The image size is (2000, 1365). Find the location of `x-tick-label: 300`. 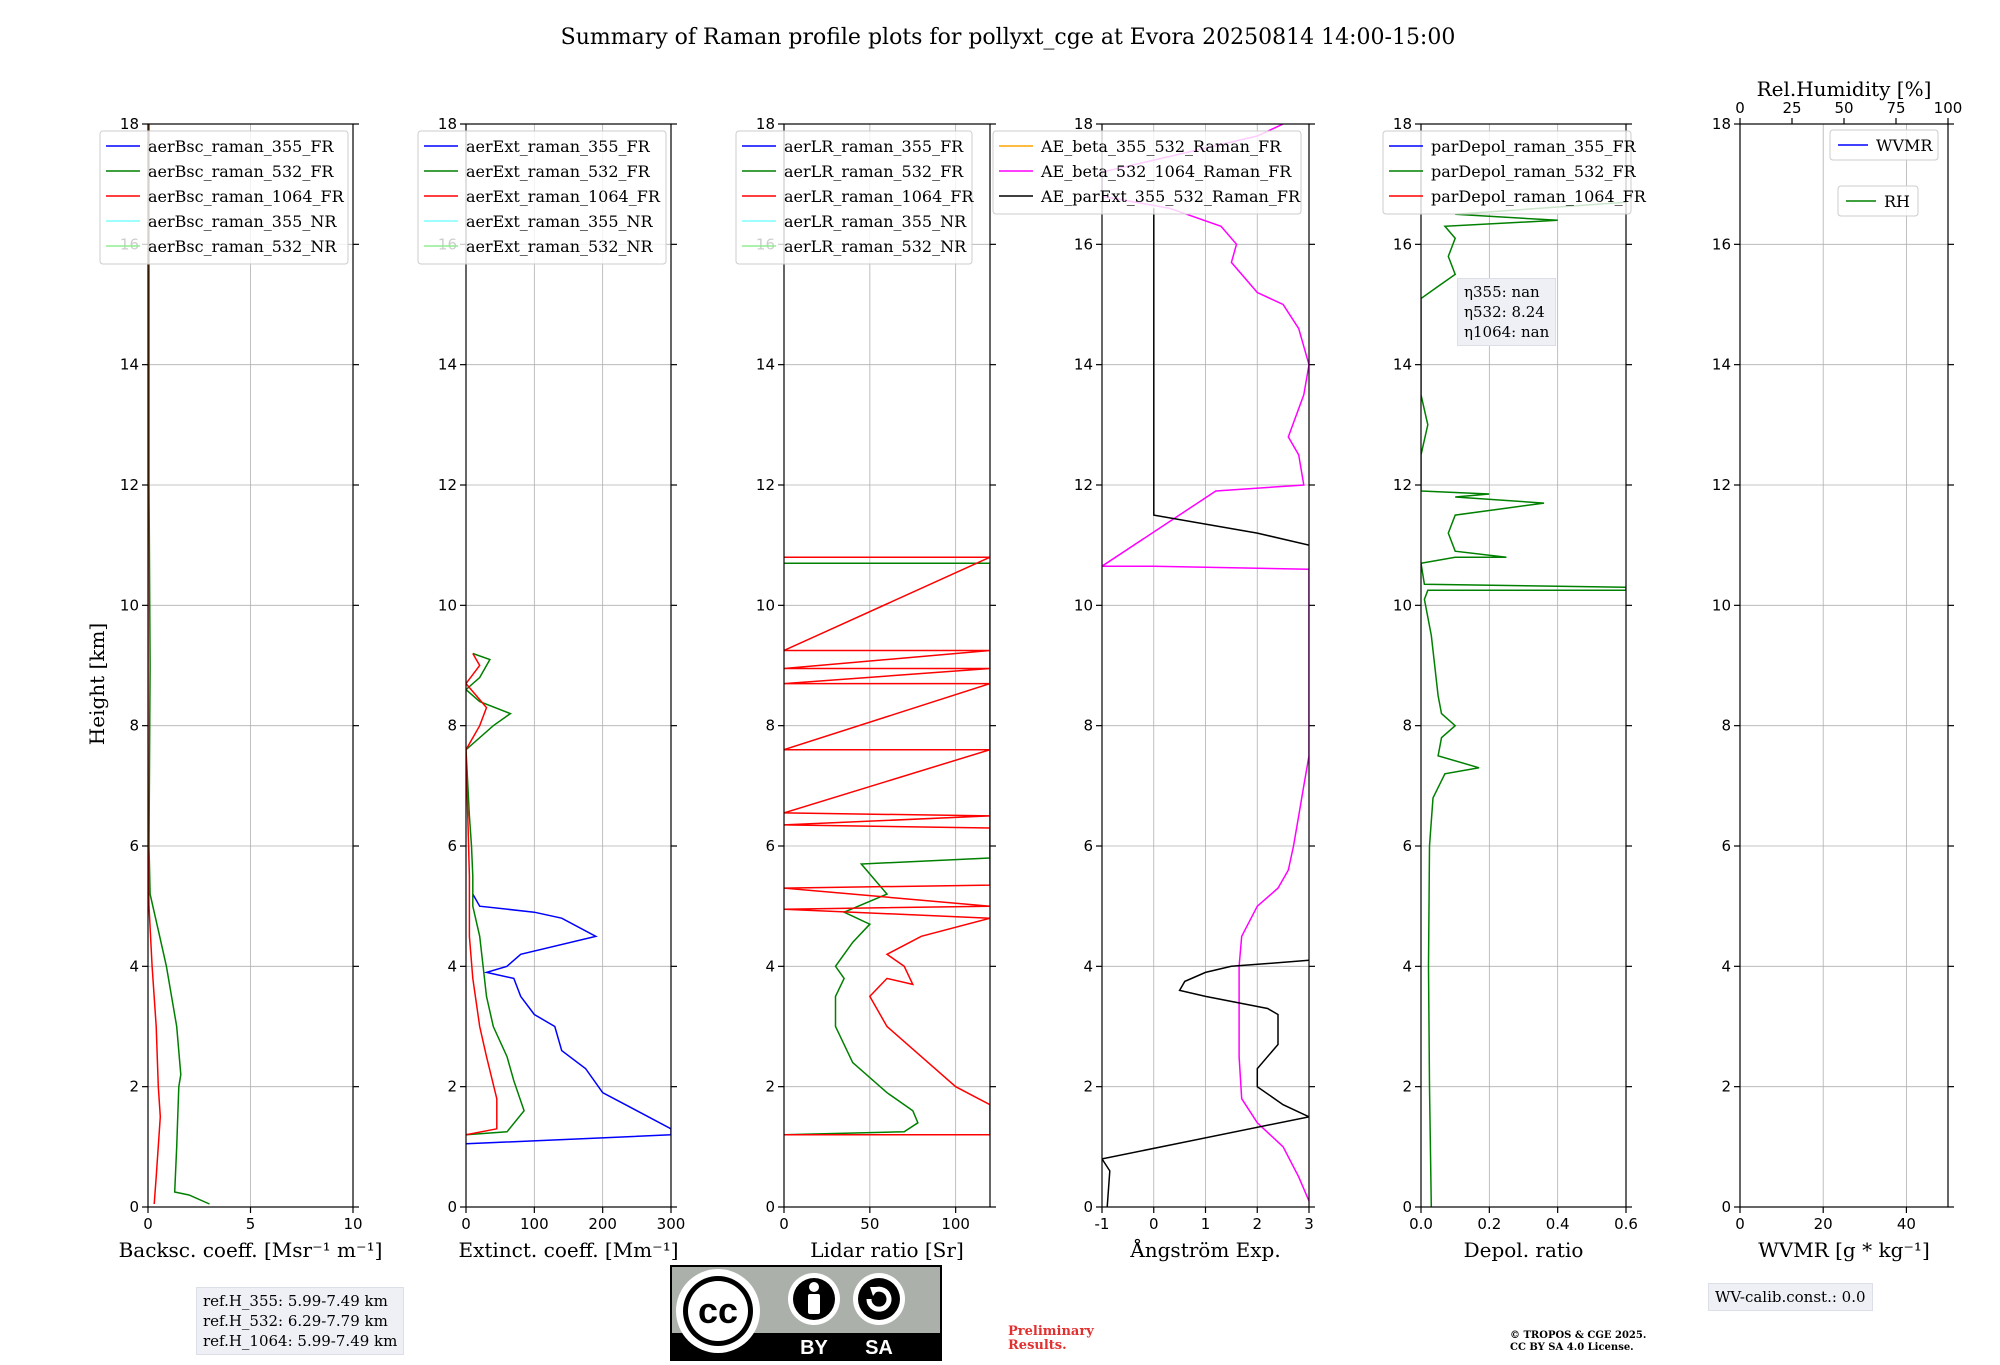

x-tick-label: 300 is located at coordinates (671, 1224).